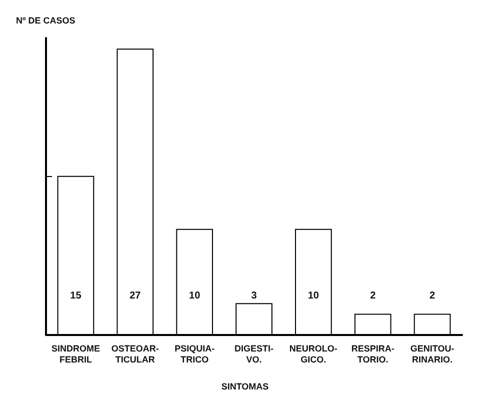 This screenshot has width=490, height=413. I want to click on data-label: 27, so click(136, 296).